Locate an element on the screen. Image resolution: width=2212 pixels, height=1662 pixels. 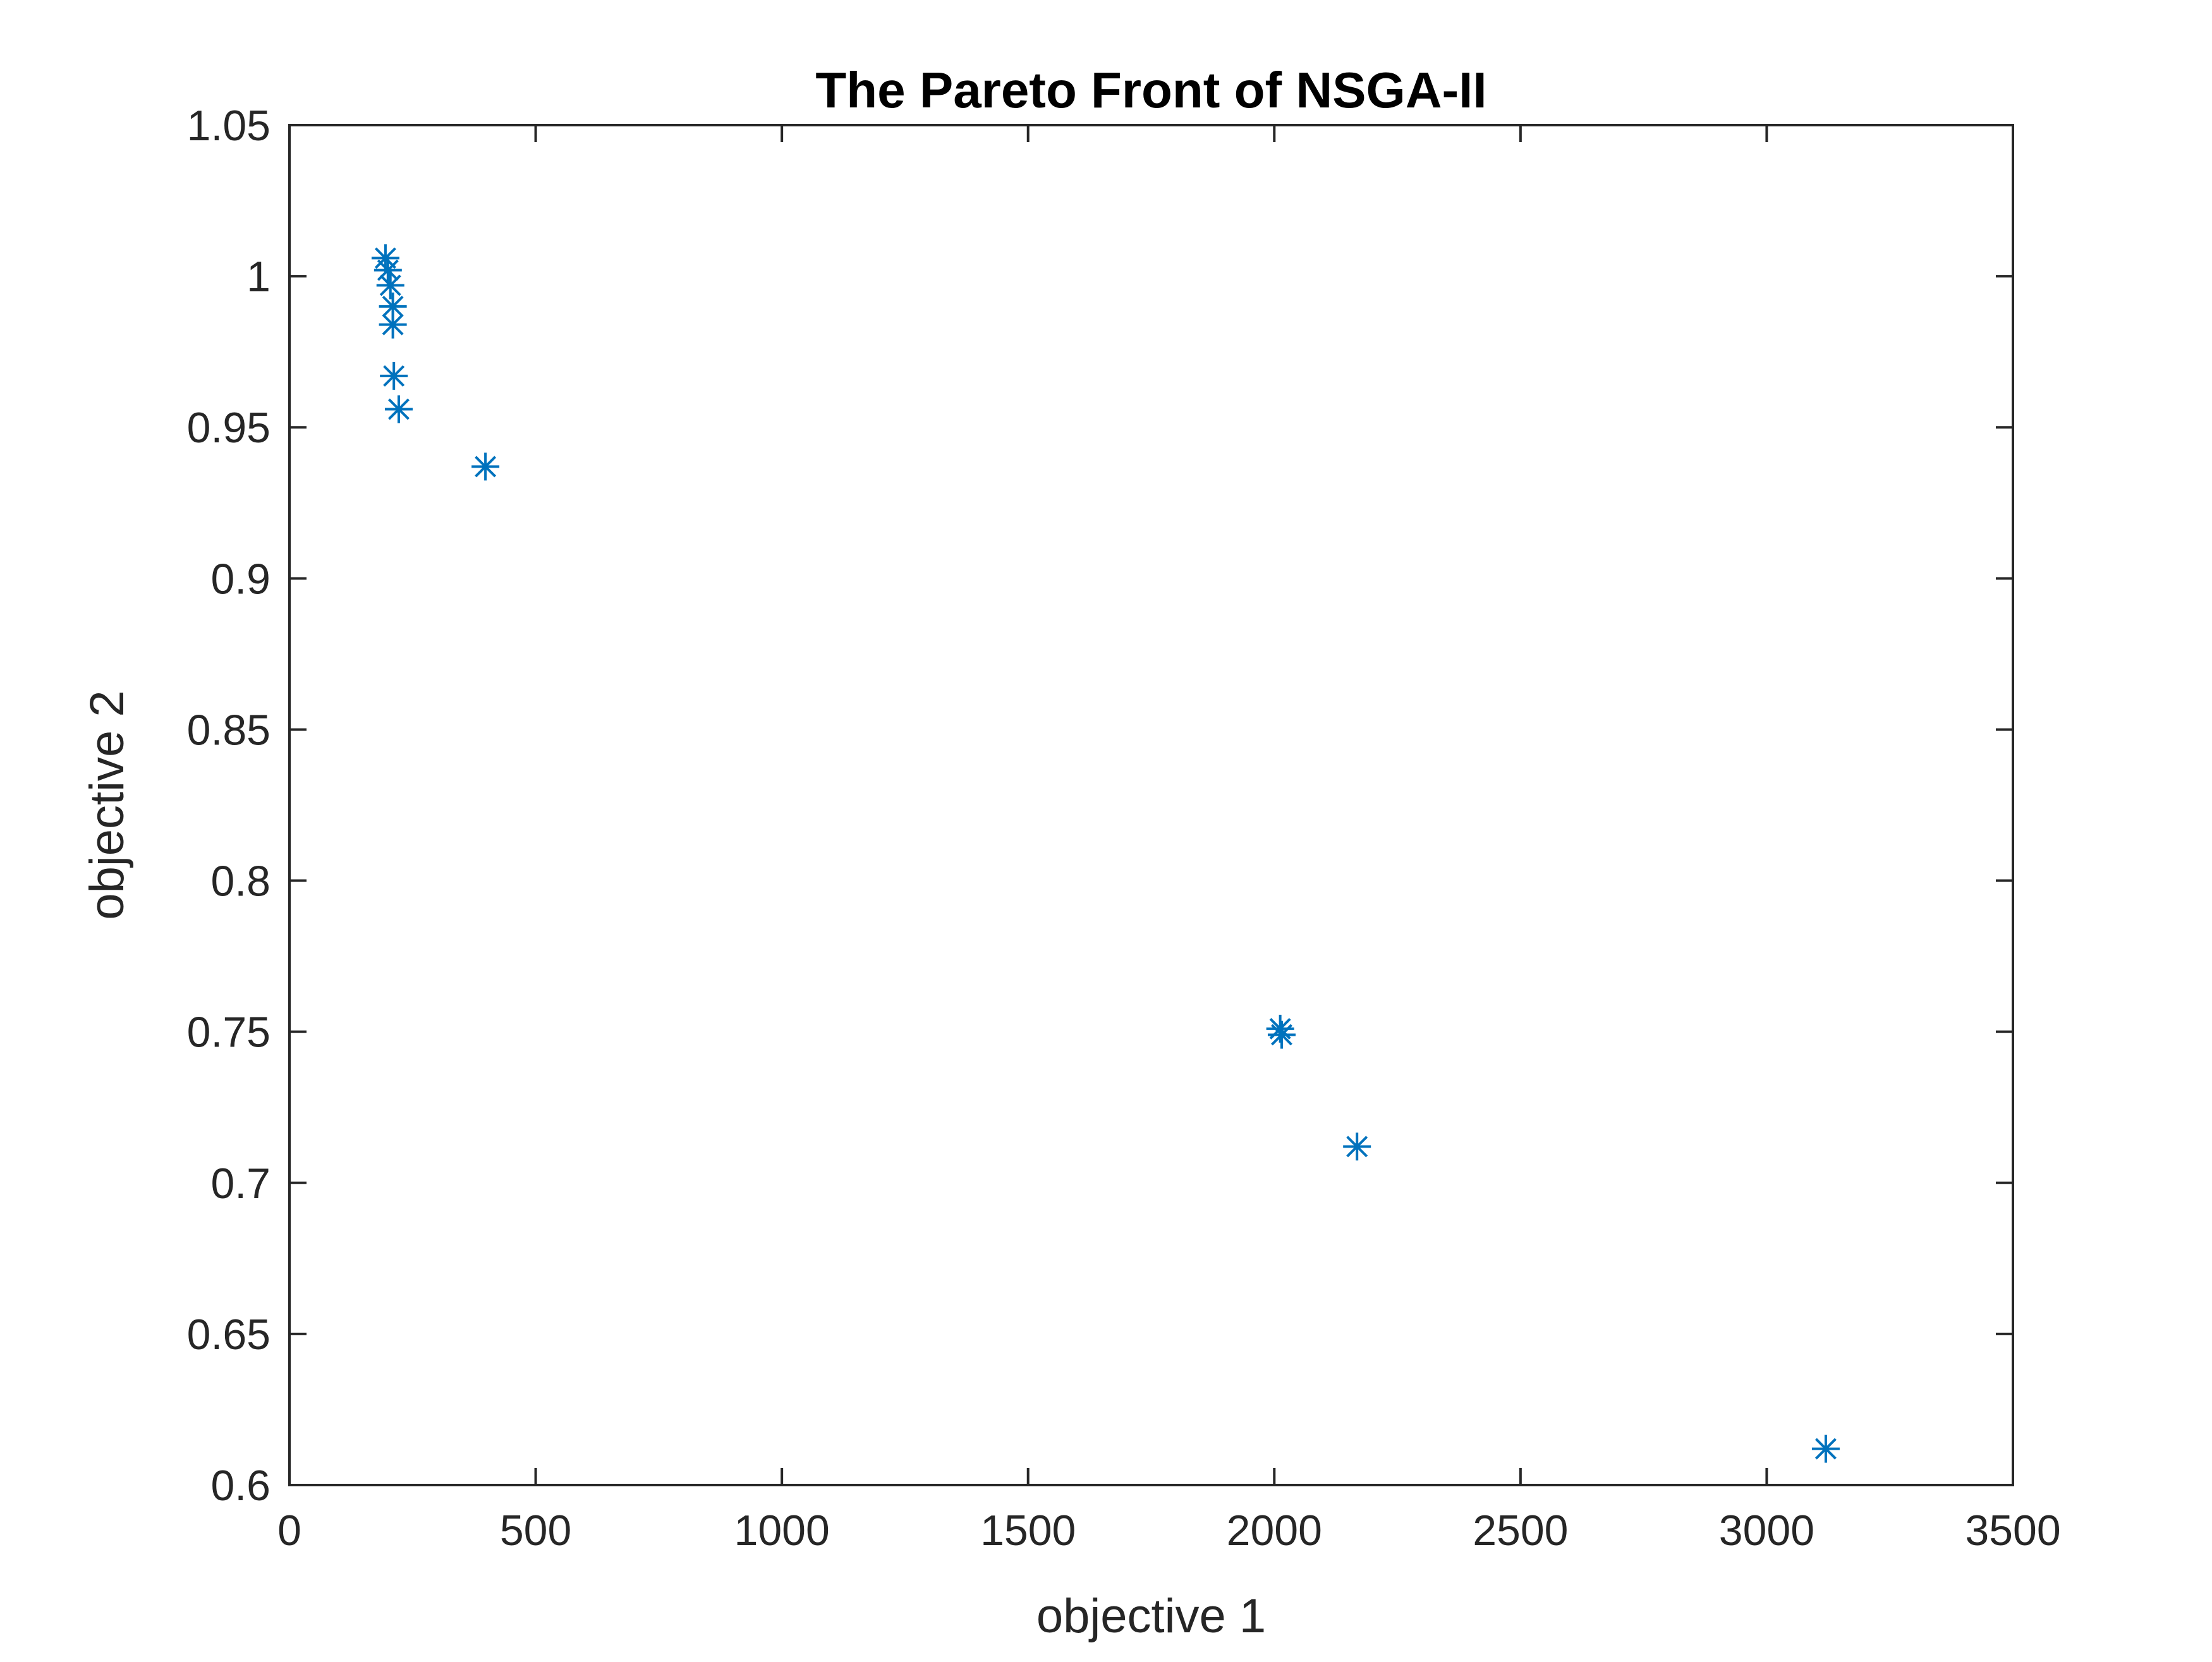
x-tick-label: 500 is located at coordinates (535, 1531).